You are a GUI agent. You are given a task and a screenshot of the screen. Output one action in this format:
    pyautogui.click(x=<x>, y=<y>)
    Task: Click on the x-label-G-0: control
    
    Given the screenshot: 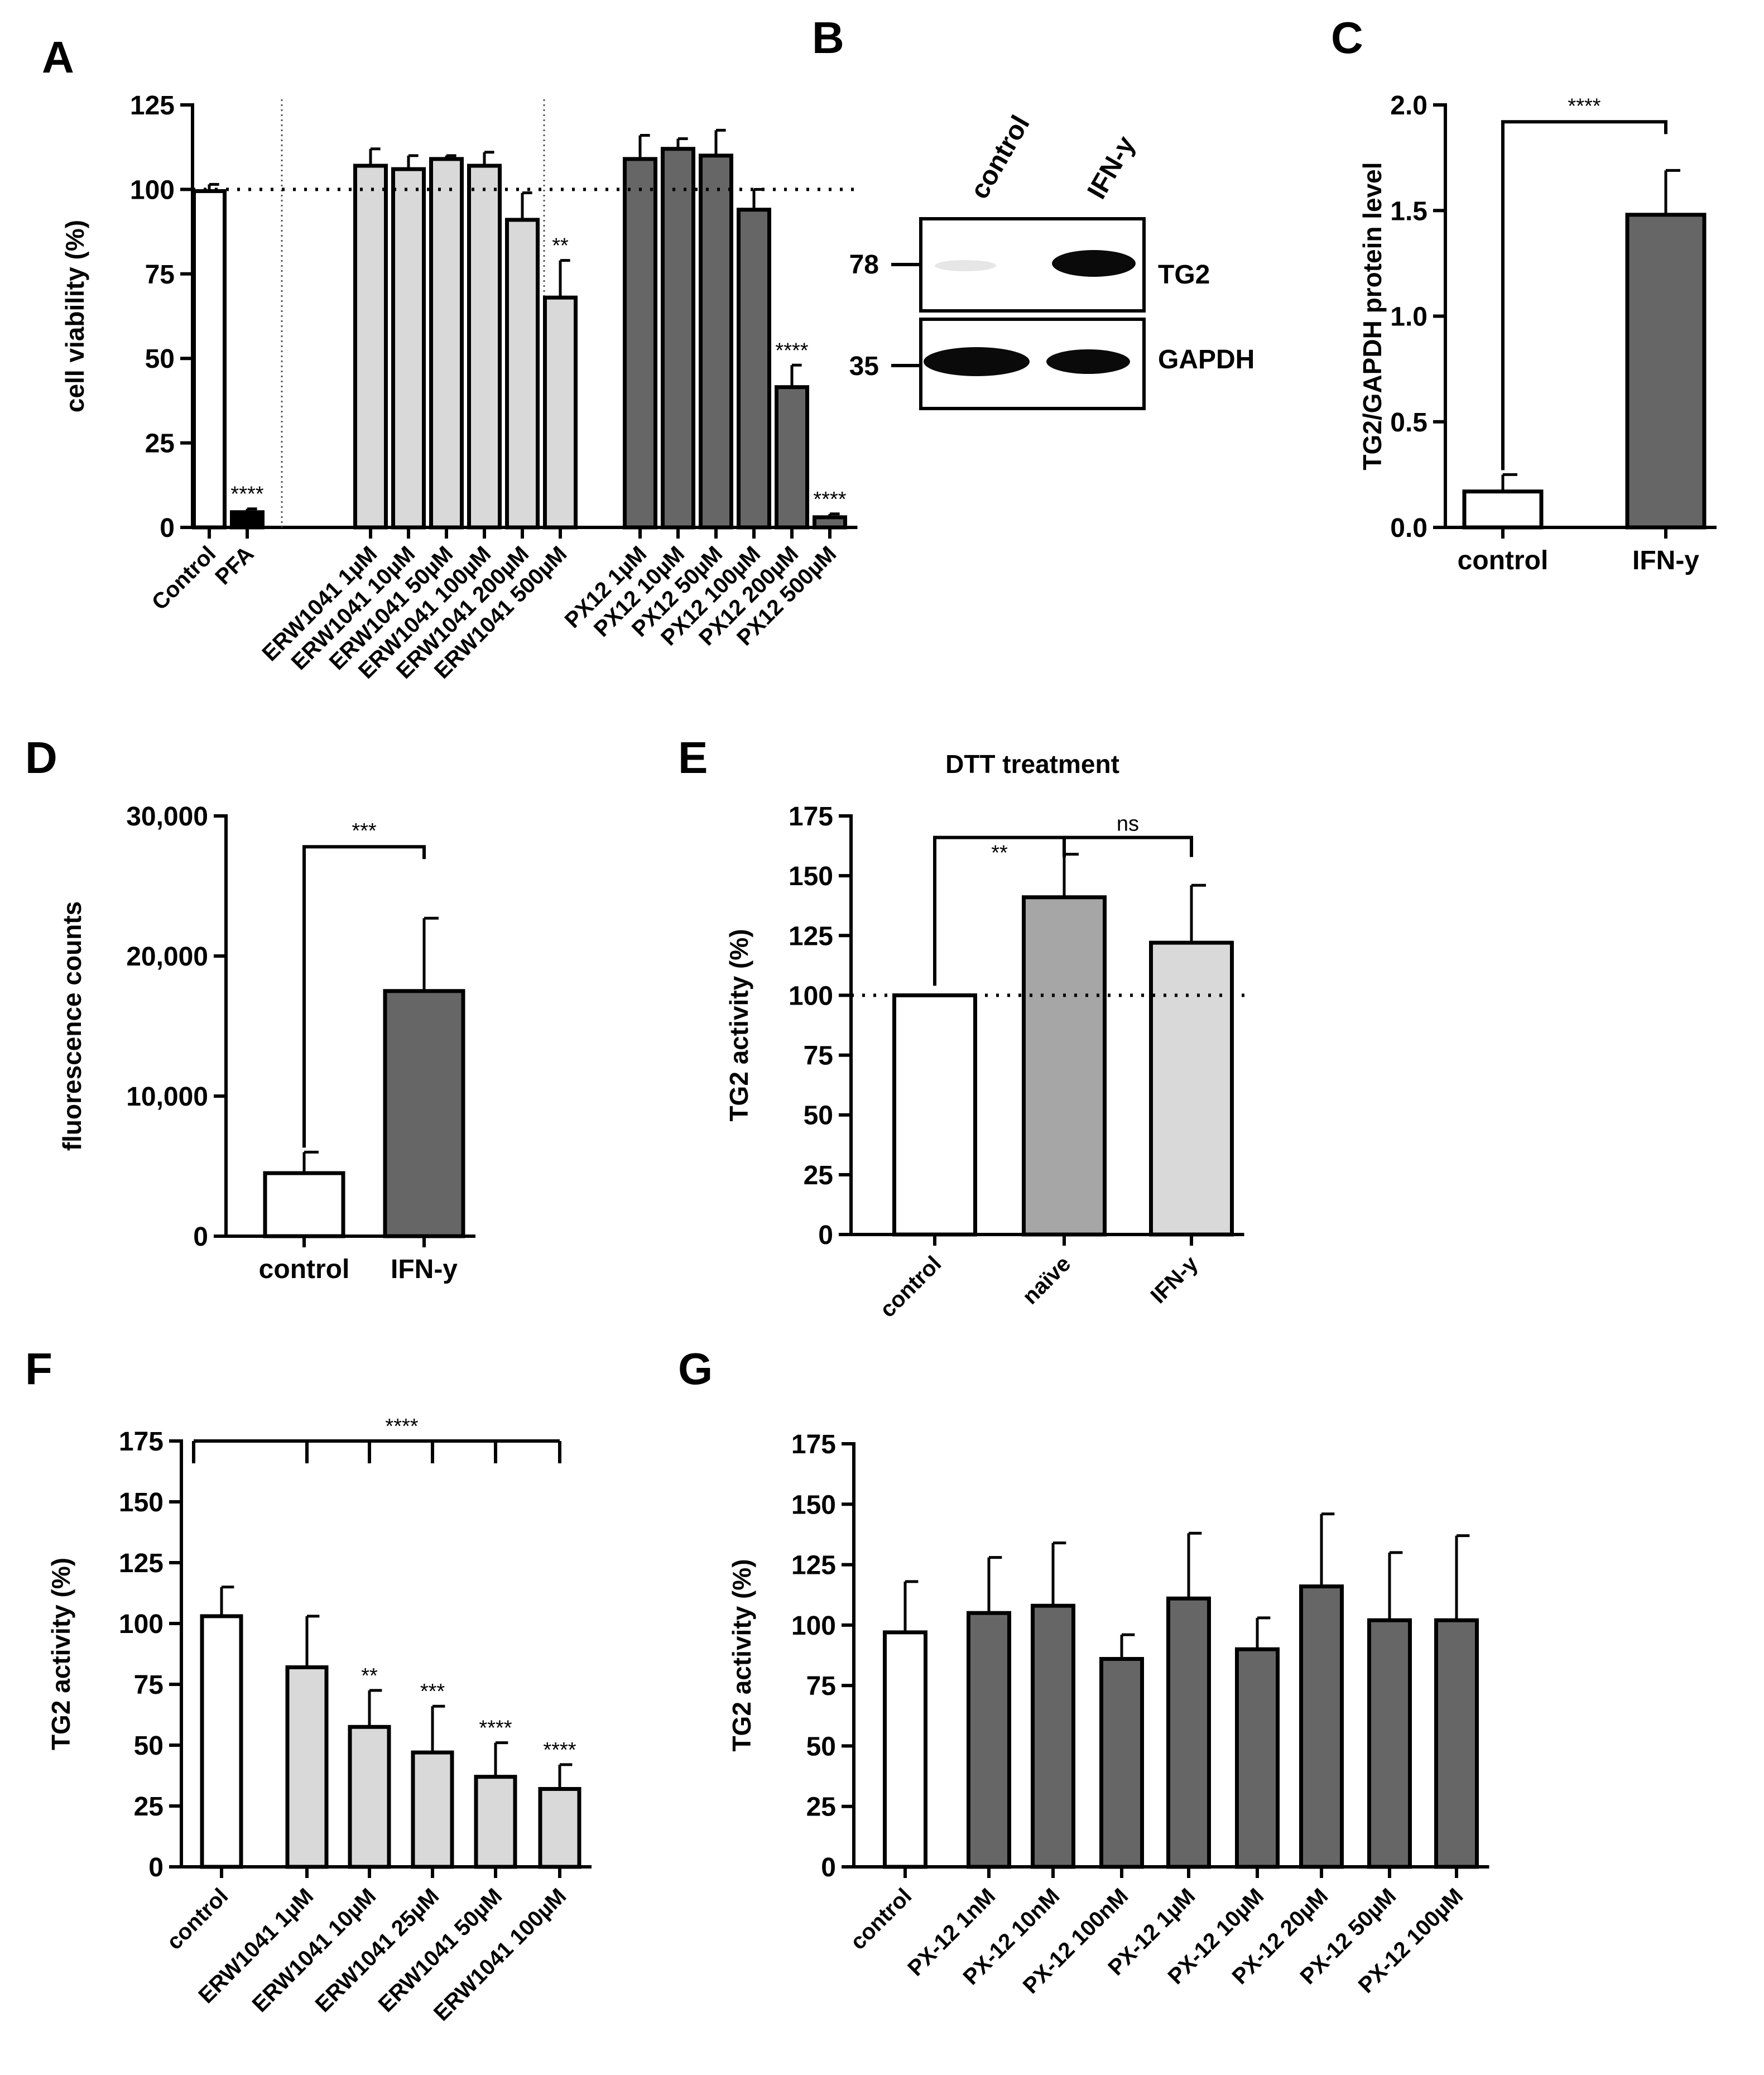 What is the action you would take?
    pyautogui.click(x=881, y=1919)
    